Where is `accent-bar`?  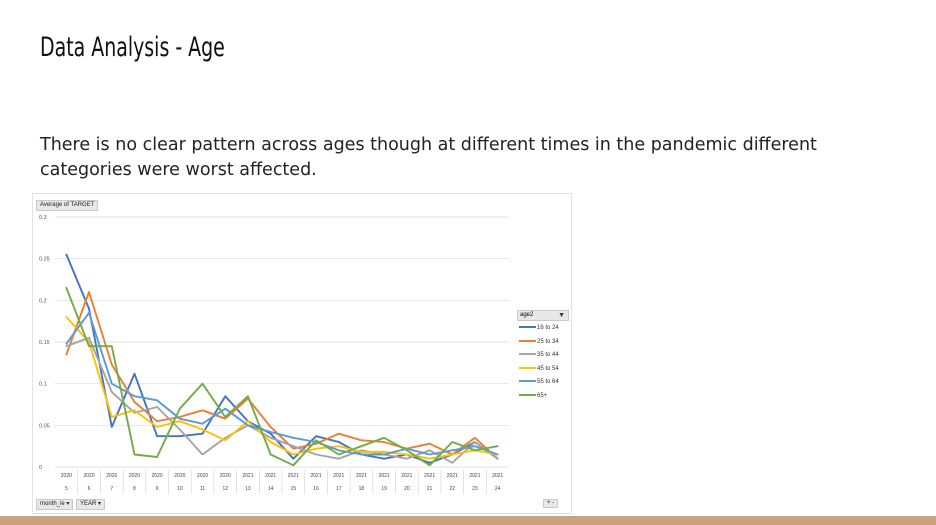 accent-bar is located at coordinates (468, 520).